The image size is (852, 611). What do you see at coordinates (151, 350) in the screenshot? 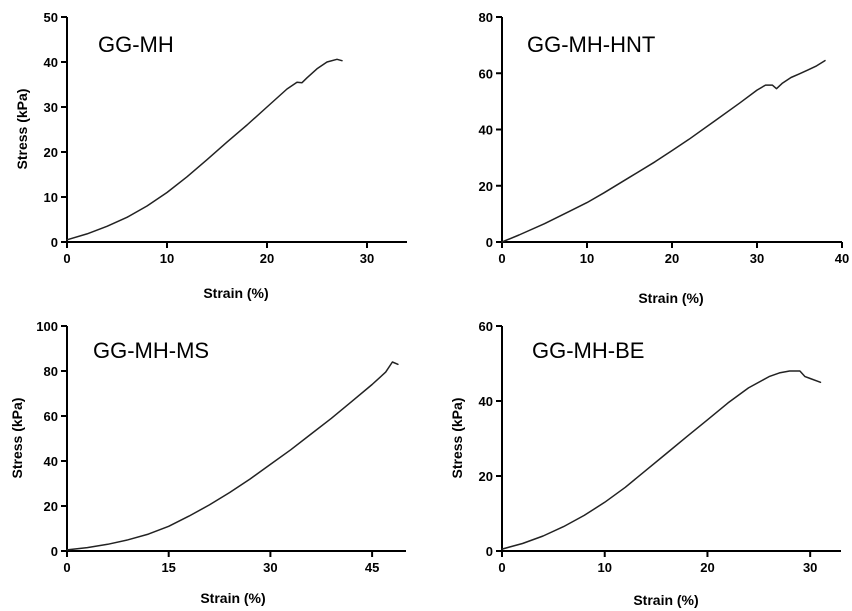
I see `chart-title: GG-MH-MS` at bounding box center [151, 350].